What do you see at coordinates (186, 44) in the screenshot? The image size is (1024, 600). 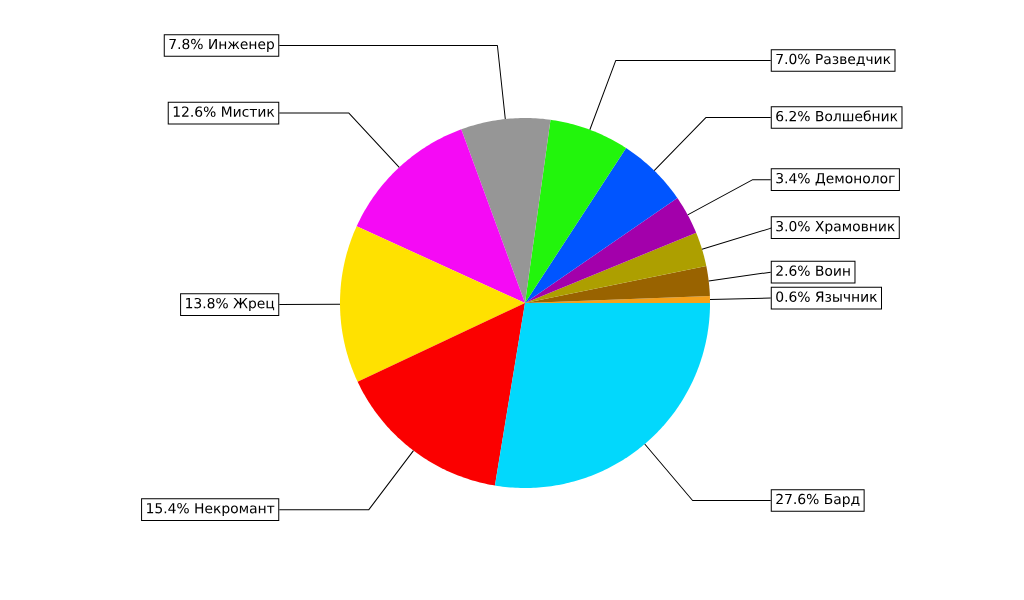 I see `data-label: 7.8%` at bounding box center [186, 44].